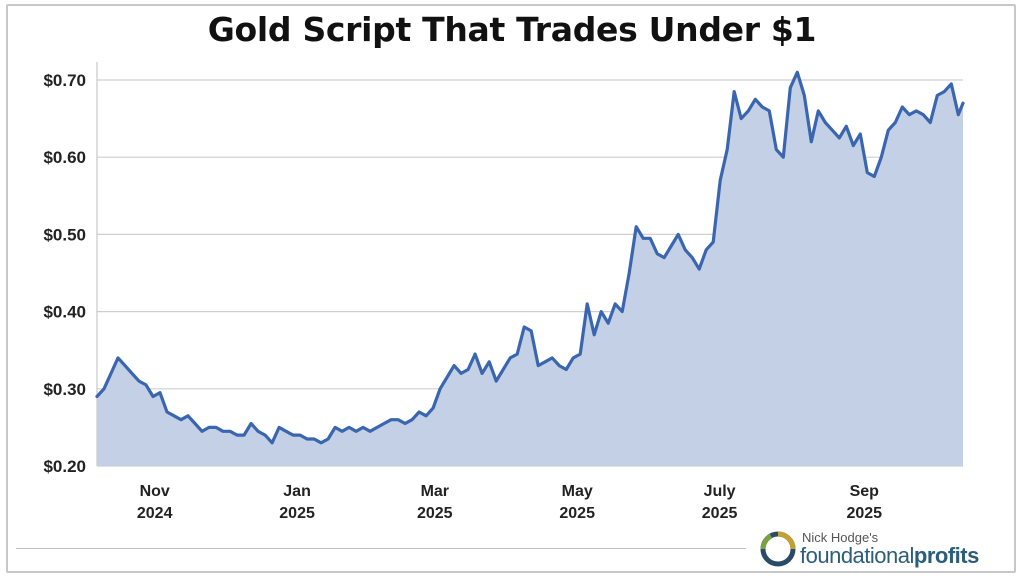 This screenshot has width=1024, height=579. I want to click on y-tick-label: $0.50, so click(64, 234).